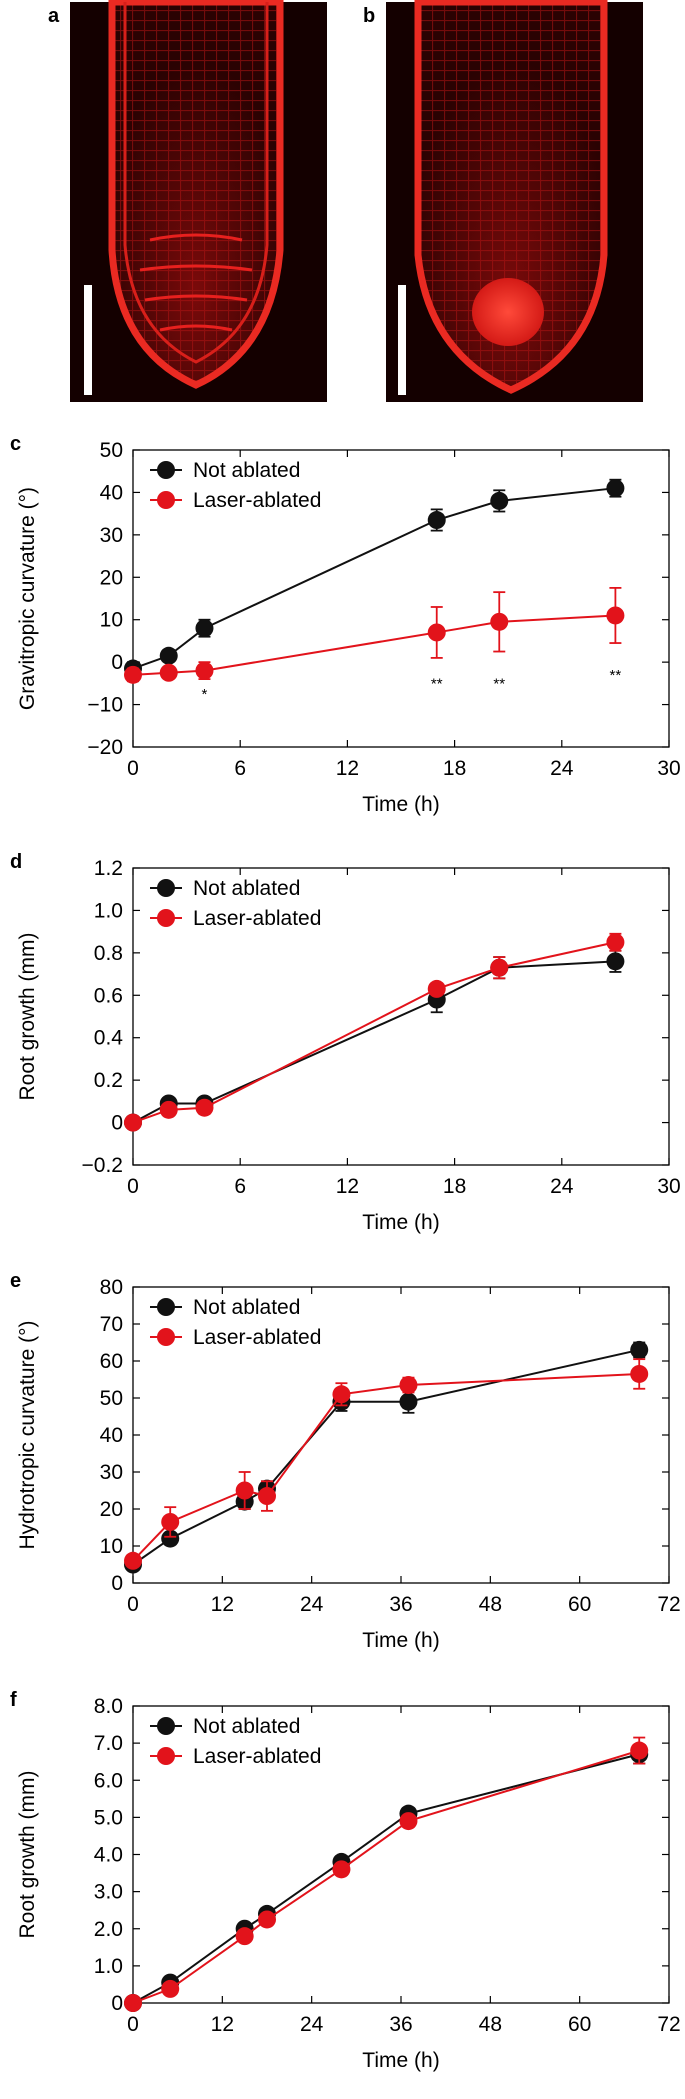 The width and height of the screenshot is (685, 2099). Describe the element at coordinates (402, 340) in the screenshot. I see `scale-bar-b` at that location.